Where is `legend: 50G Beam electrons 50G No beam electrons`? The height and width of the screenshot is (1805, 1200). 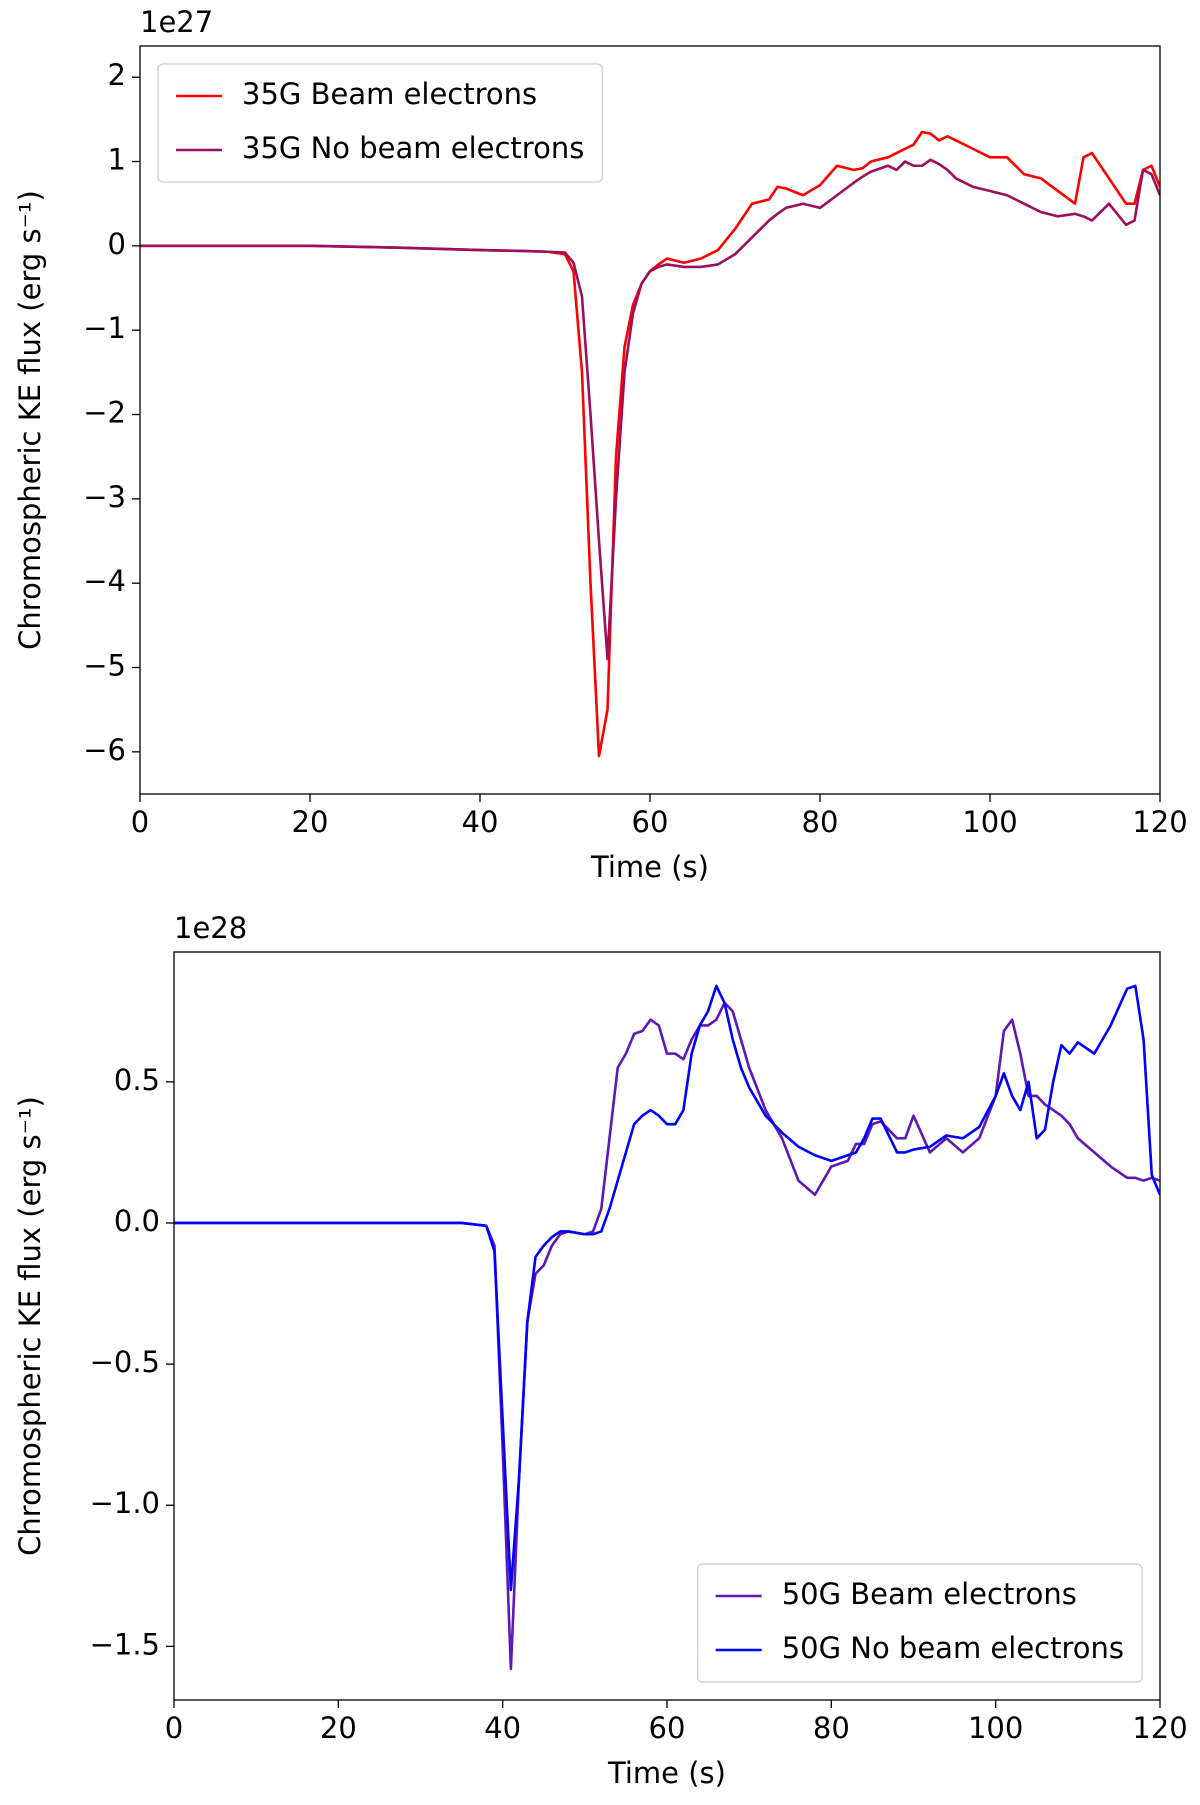
legend: 50G Beam electrons 50G No beam electrons is located at coordinates (920, 1623).